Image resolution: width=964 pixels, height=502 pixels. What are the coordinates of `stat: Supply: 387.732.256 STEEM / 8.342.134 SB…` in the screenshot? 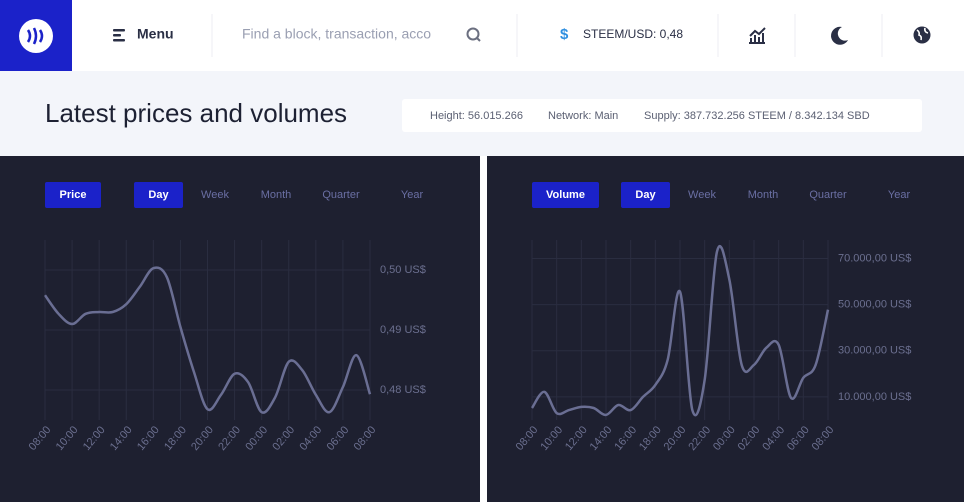 It's located at (757, 116).